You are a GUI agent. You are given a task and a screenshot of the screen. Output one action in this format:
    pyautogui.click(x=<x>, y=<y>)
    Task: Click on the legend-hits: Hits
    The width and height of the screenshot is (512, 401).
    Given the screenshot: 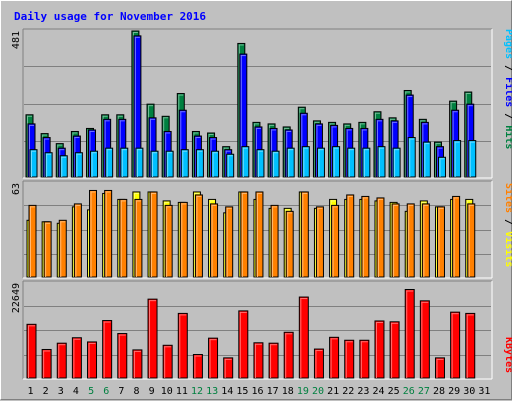 What is the action you would take?
    pyautogui.click(x=507, y=137)
    